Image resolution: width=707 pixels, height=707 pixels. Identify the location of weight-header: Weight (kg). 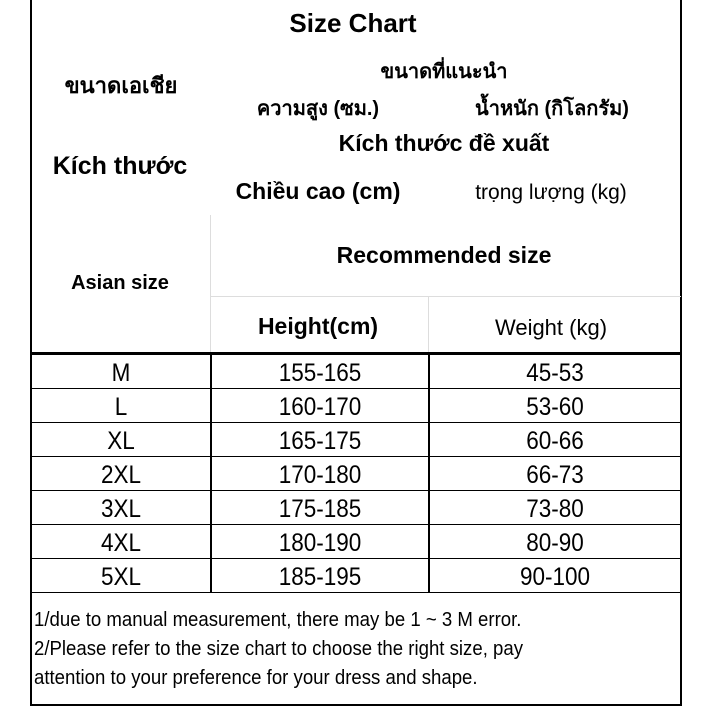
(551, 327).